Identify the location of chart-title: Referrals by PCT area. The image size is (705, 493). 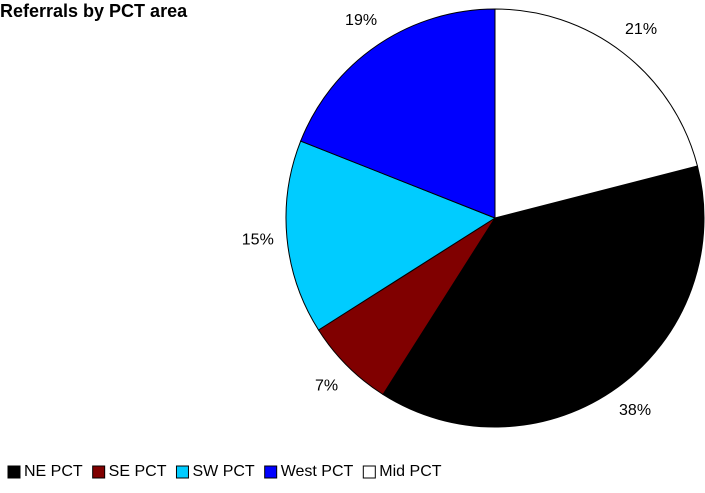
(94, 11).